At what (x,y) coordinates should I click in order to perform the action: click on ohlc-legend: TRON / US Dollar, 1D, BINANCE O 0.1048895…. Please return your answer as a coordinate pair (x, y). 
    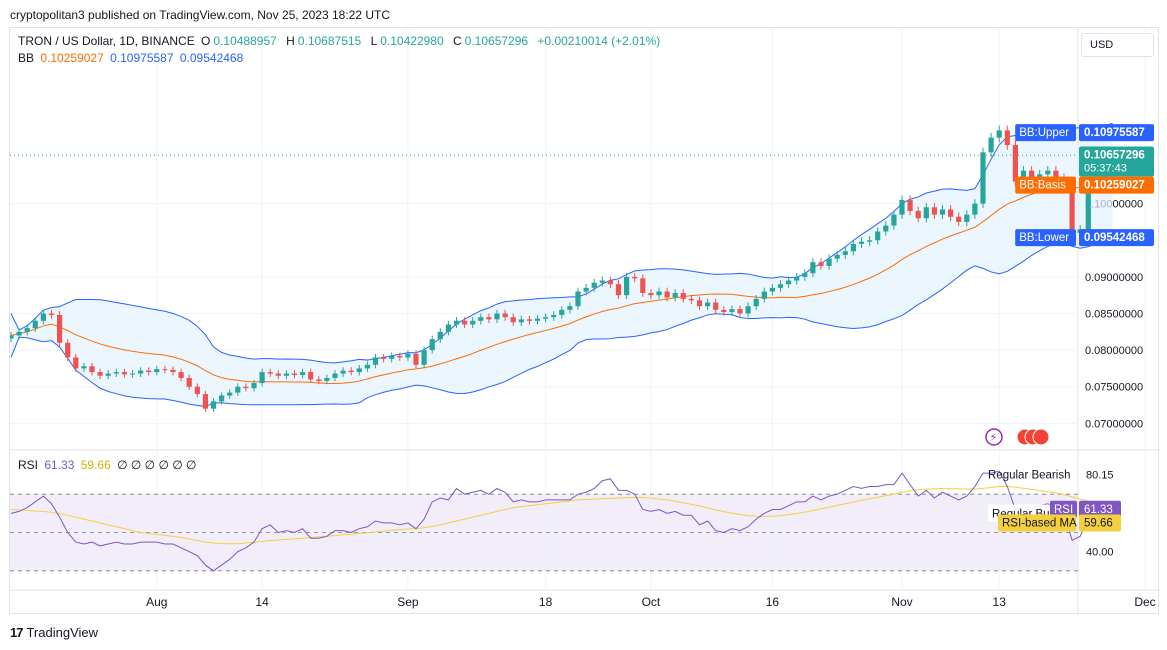
    Looking at the image, I should click on (340, 41).